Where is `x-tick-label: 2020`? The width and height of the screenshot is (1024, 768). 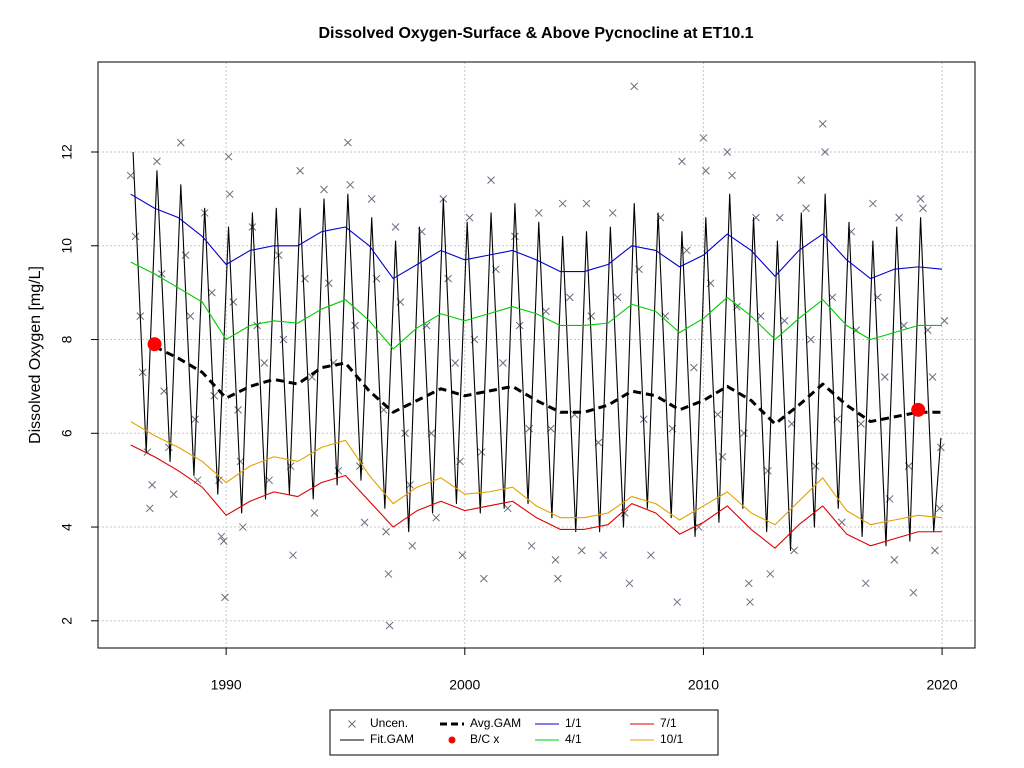
x-tick-label: 2020 is located at coordinates (941, 685).